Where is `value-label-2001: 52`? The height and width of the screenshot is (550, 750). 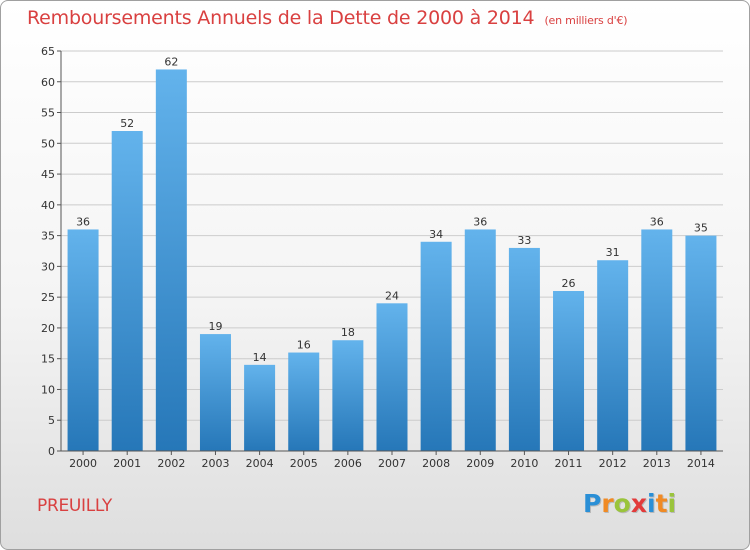
value-label-2001: 52 is located at coordinates (127, 123).